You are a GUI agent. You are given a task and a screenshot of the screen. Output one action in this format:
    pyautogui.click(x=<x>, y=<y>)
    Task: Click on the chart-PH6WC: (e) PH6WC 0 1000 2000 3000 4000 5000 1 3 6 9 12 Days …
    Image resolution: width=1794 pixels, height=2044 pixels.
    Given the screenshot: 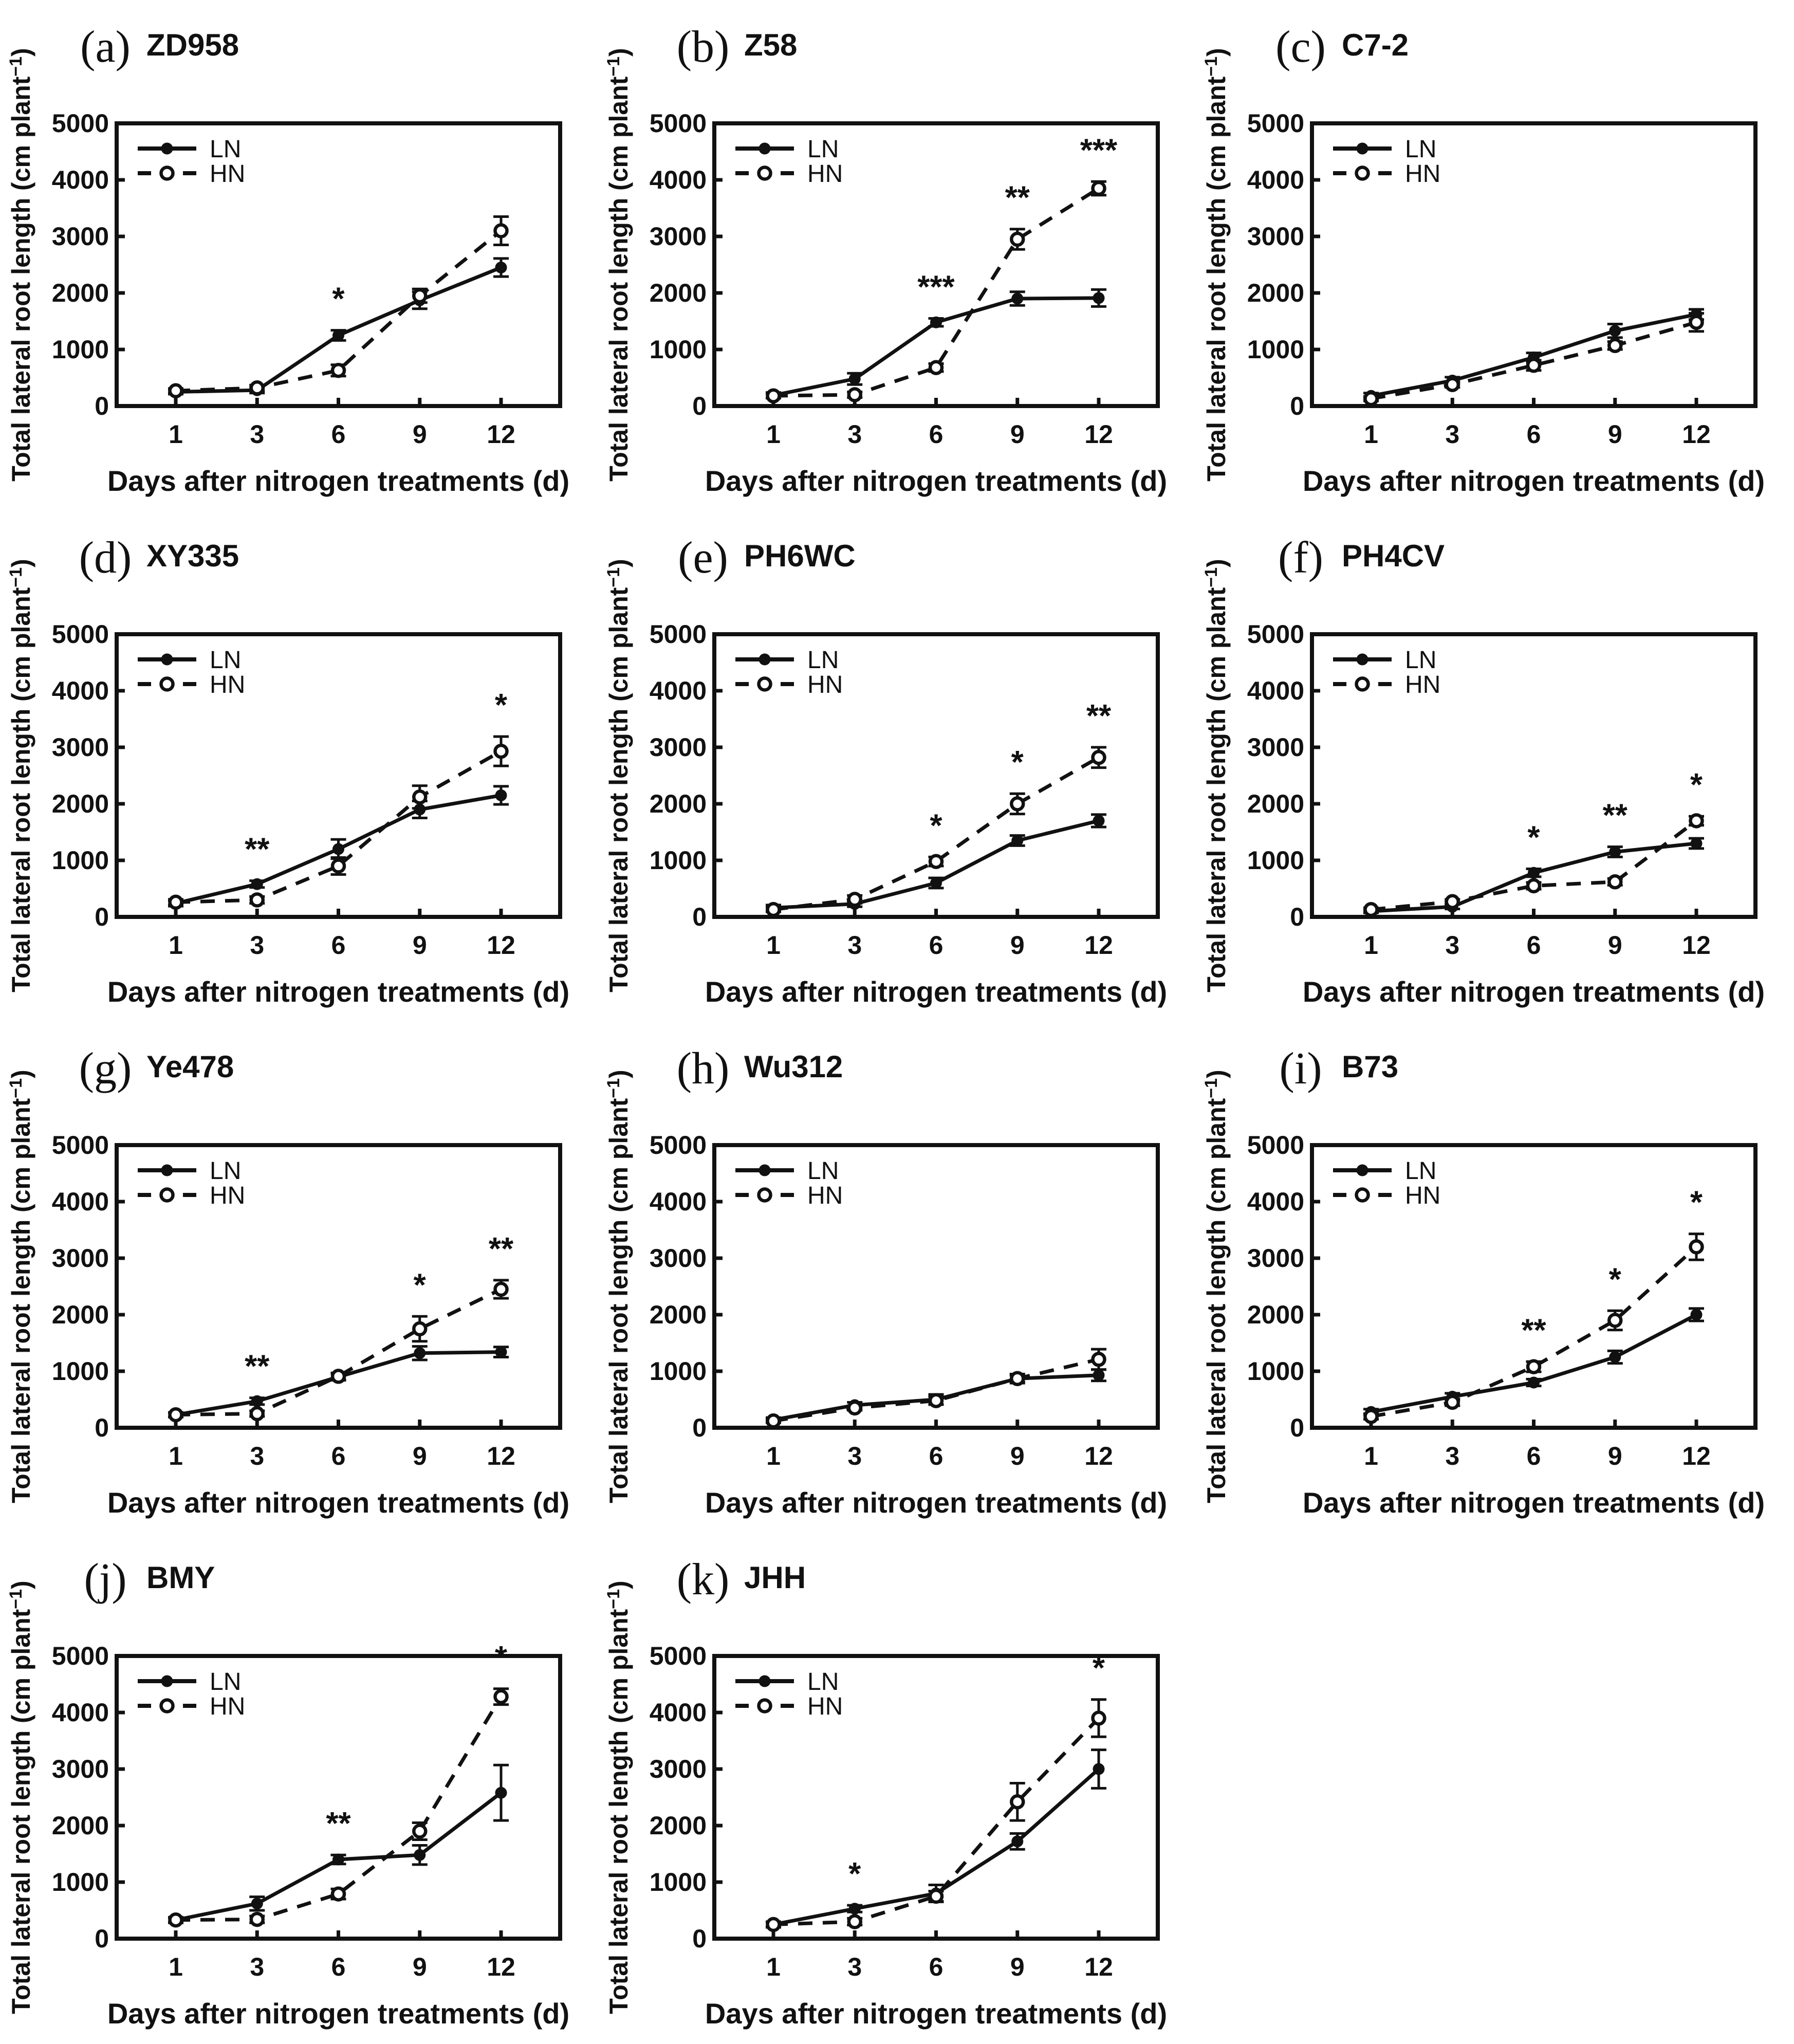 What is the action you would take?
    pyautogui.click(x=885, y=770)
    